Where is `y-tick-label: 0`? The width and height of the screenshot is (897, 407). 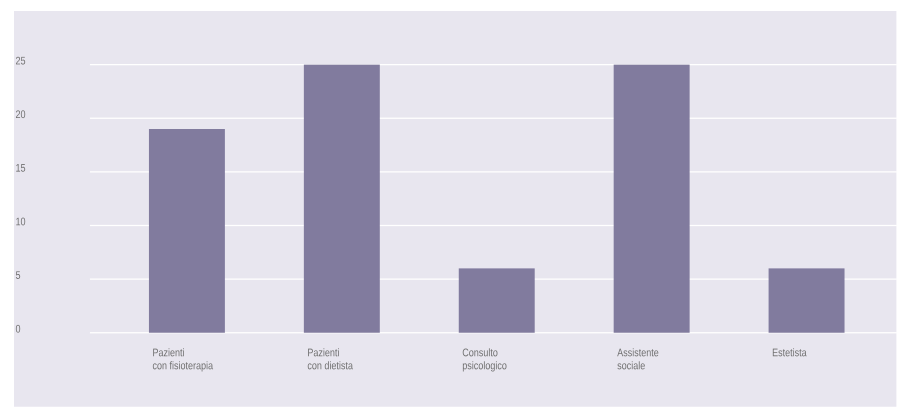 y-tick-label: 0 is located at coordinates (18, 329).